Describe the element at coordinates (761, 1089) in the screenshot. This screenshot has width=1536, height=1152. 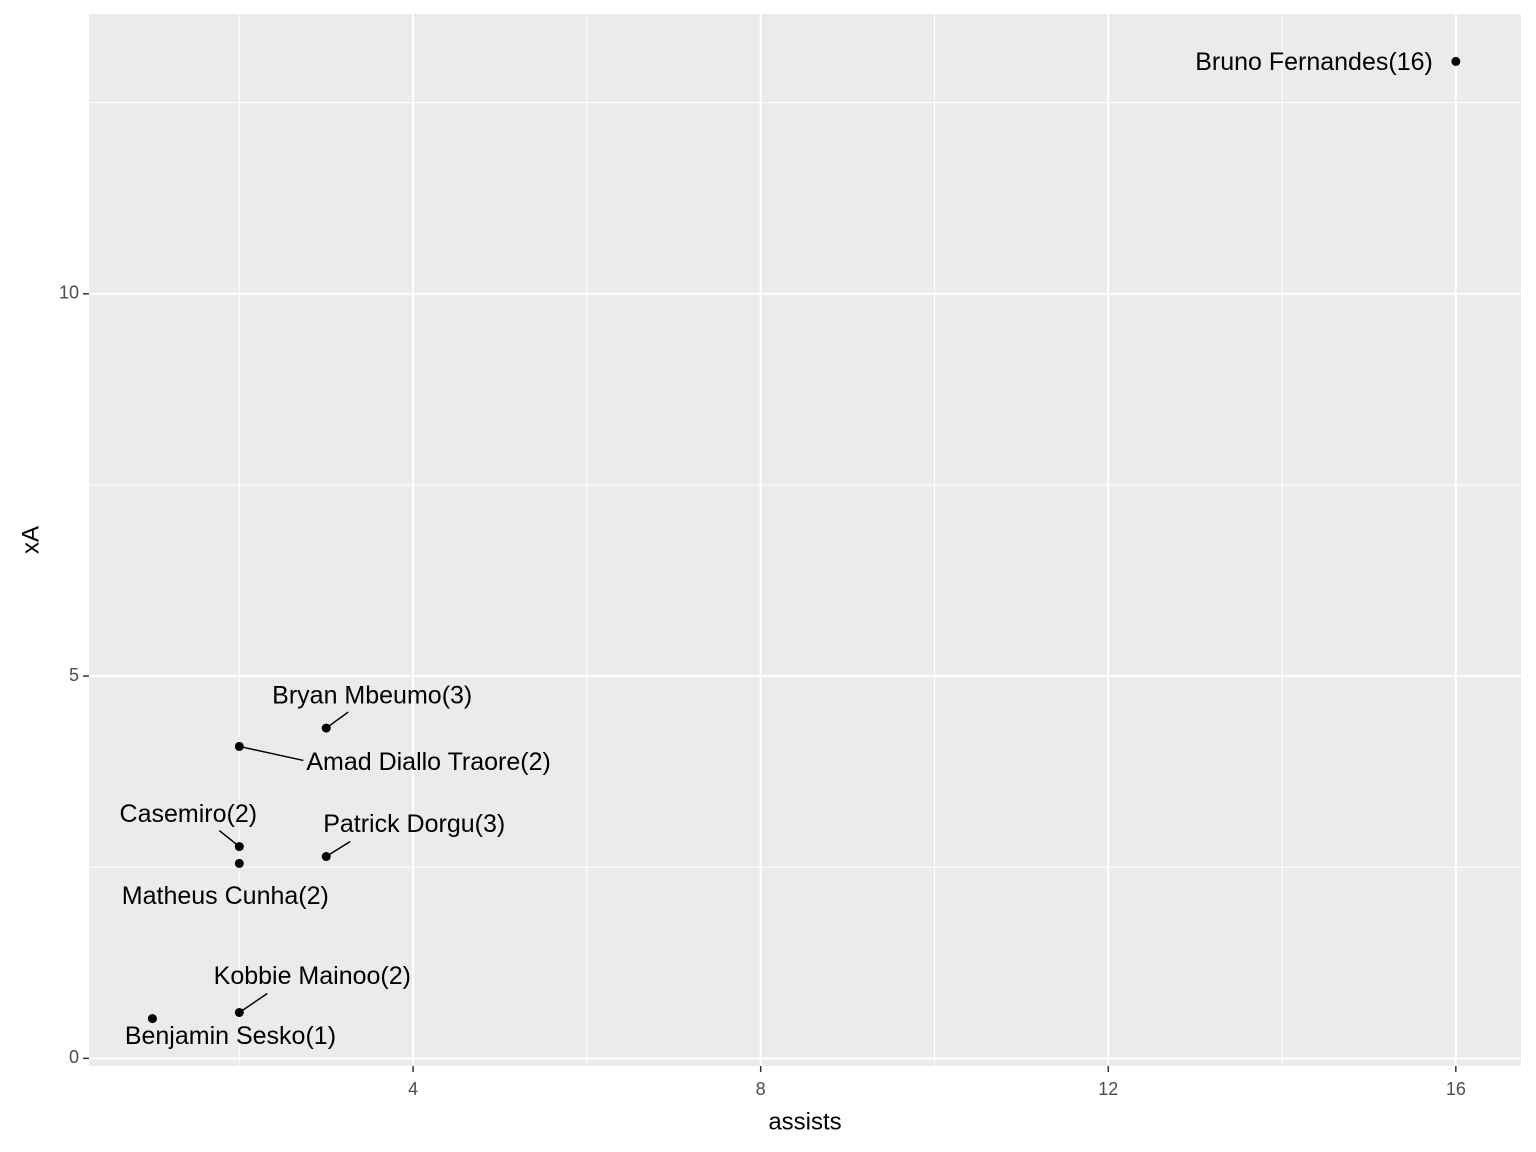
I see `x-tick-label: 8` at that location.